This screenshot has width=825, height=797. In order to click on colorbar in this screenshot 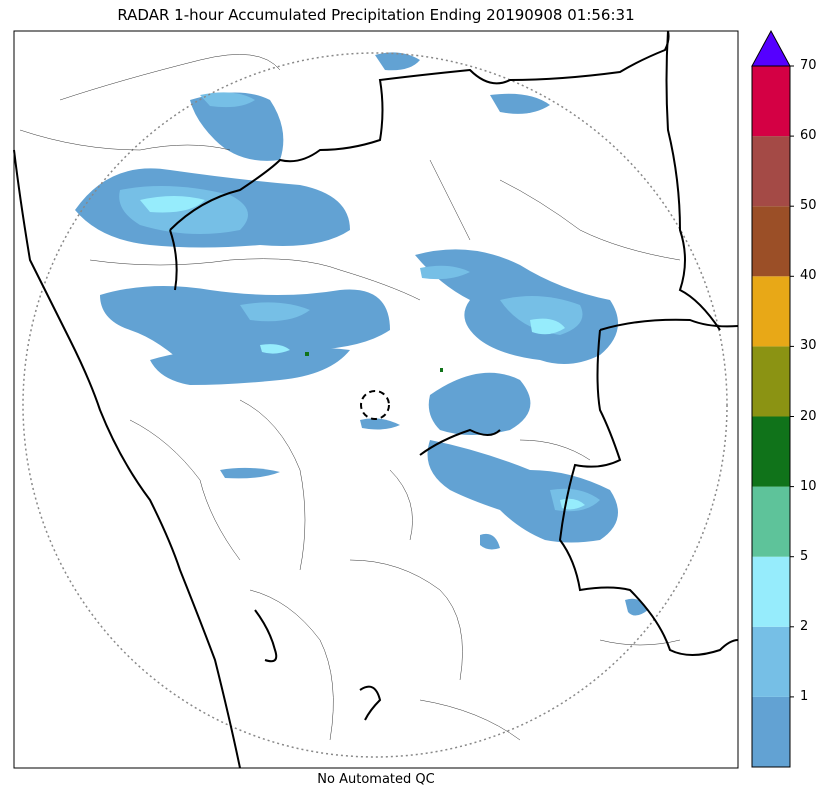, I will do `click(772, 416)`.